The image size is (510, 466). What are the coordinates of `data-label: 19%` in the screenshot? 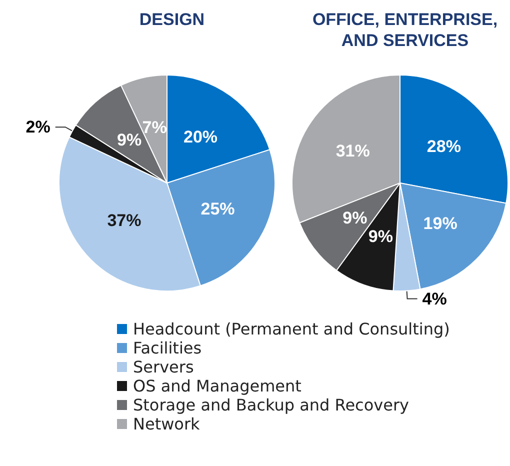 It's located at (440, 223).